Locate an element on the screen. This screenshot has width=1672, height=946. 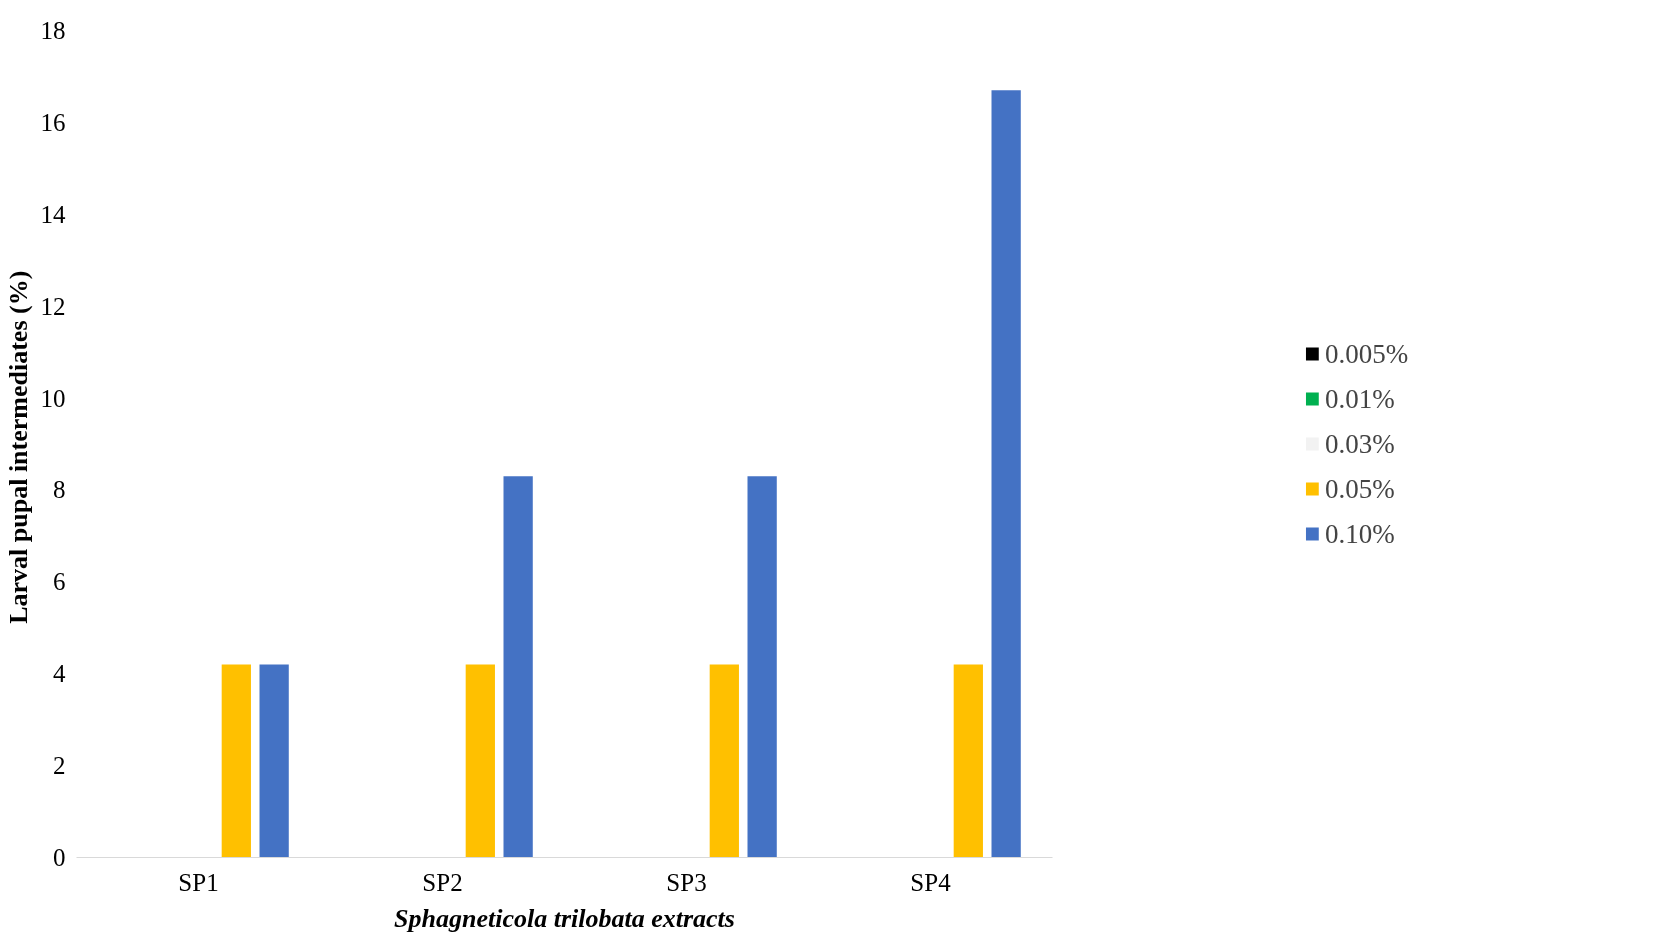
y-axis-title: Larval pupal intermediates (%) is located at coordinates (18, 447).